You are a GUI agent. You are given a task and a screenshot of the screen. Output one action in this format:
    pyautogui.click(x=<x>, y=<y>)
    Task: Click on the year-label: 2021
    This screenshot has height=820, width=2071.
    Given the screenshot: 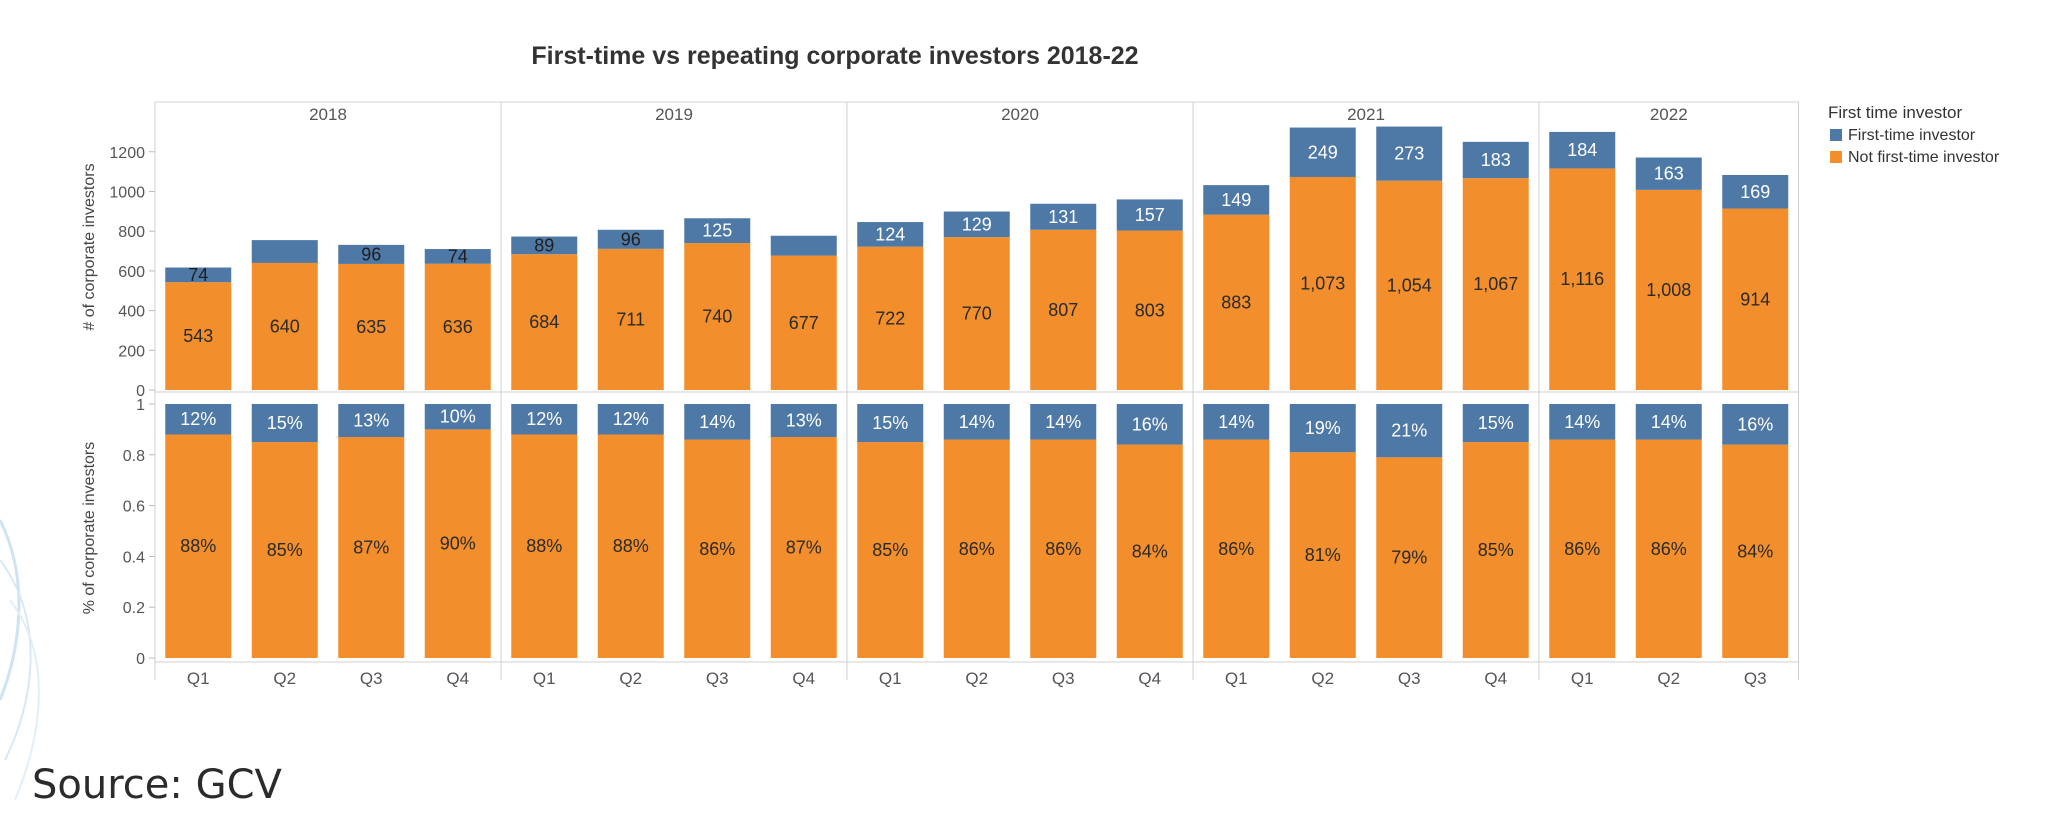 What is the action you would take?
    pyautogui.click(x=1366, y=114)
    